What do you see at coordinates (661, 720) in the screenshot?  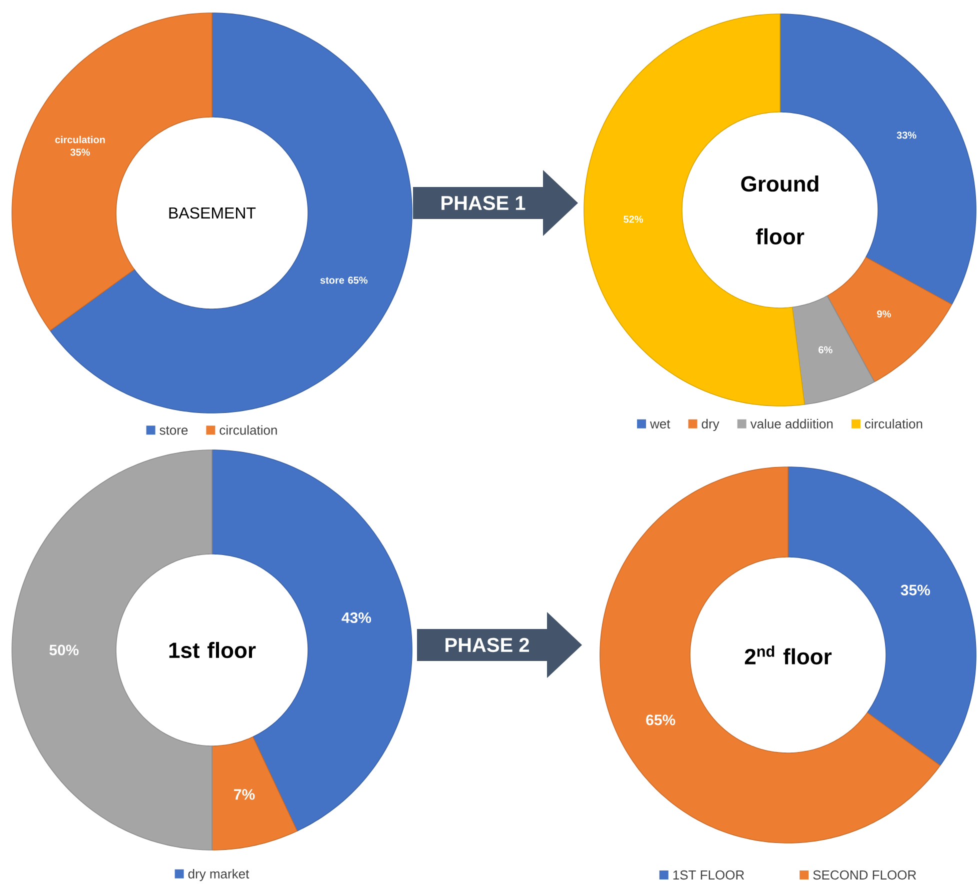 I see `data-label: 65%` at bounding box center [661, 720].